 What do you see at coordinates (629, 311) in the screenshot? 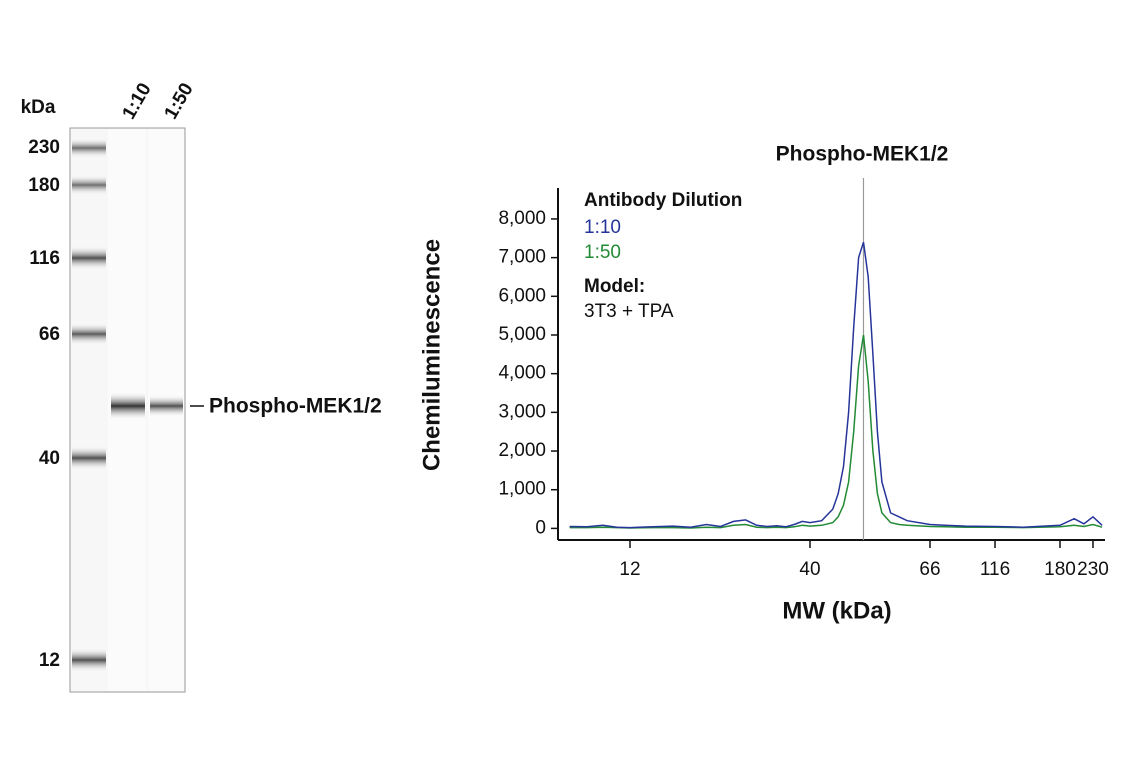
I see `annotation: 3T3 + TPA` at bounding box center [629, 311].